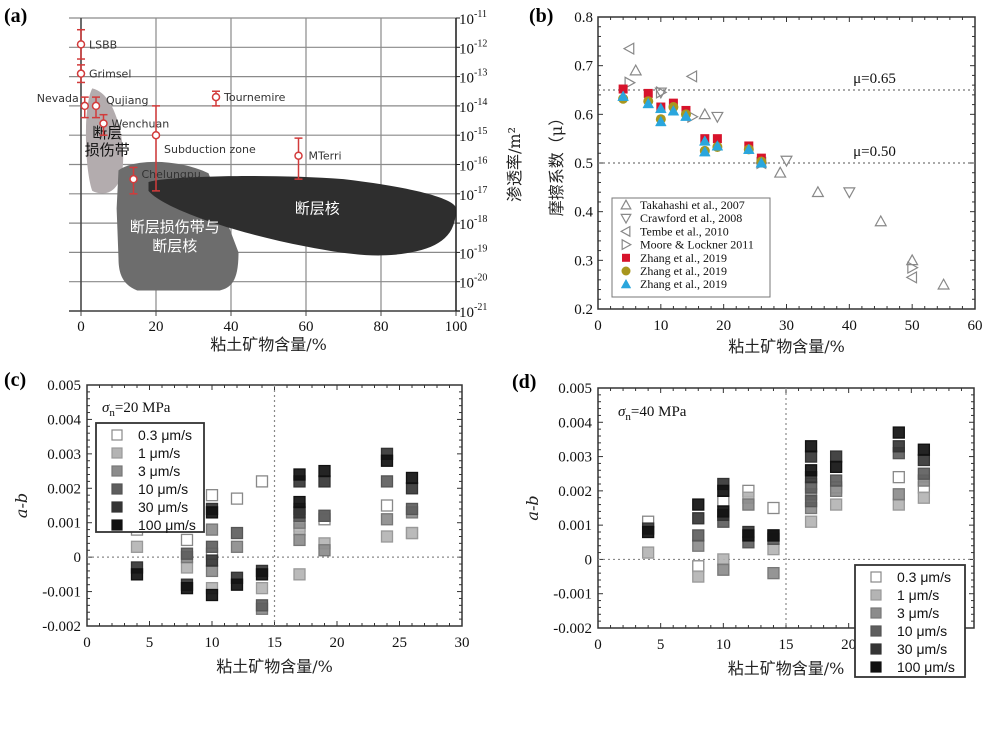 The image size is (988, 739). What do you see at coordinates (514, 164) in the screenshot?
I see `y-axis-title: 渗透率/m²` at bounding box center [514, 164].